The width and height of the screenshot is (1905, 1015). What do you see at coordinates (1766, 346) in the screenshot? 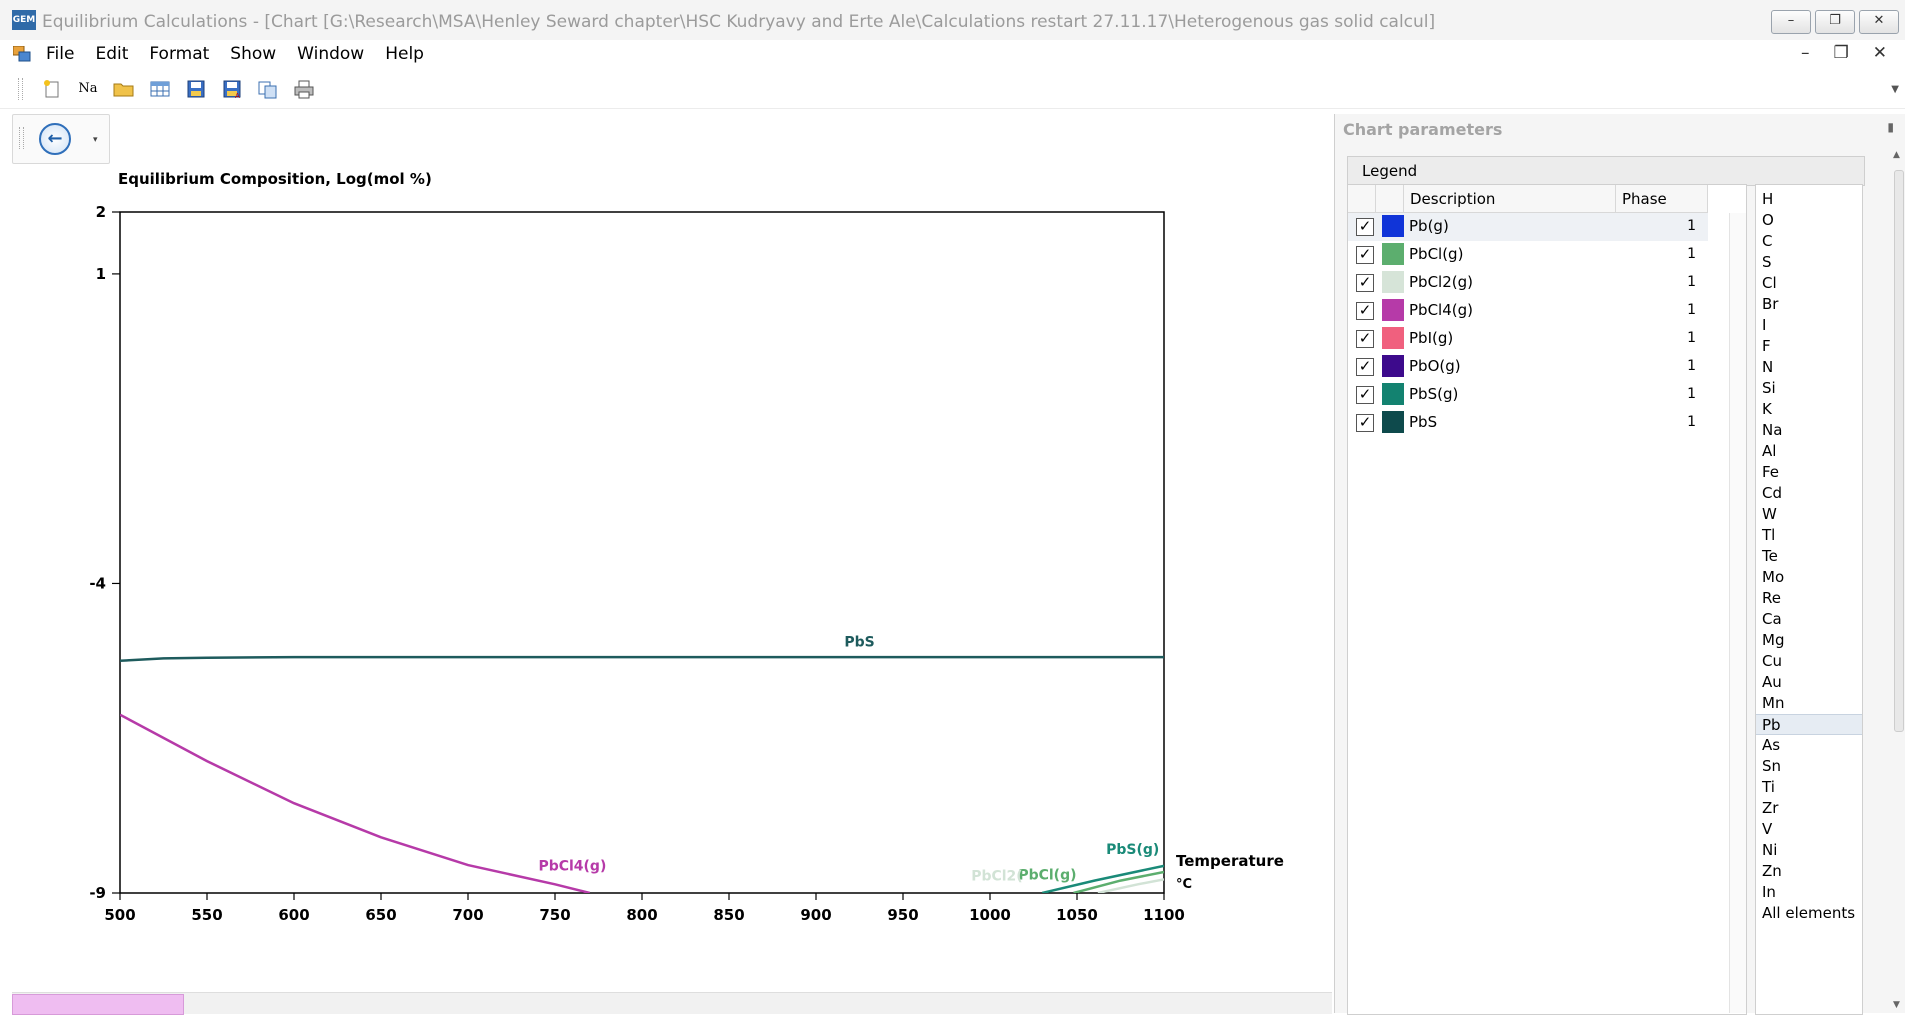
I see `element-item: F` at bounding box center [1766, 346].